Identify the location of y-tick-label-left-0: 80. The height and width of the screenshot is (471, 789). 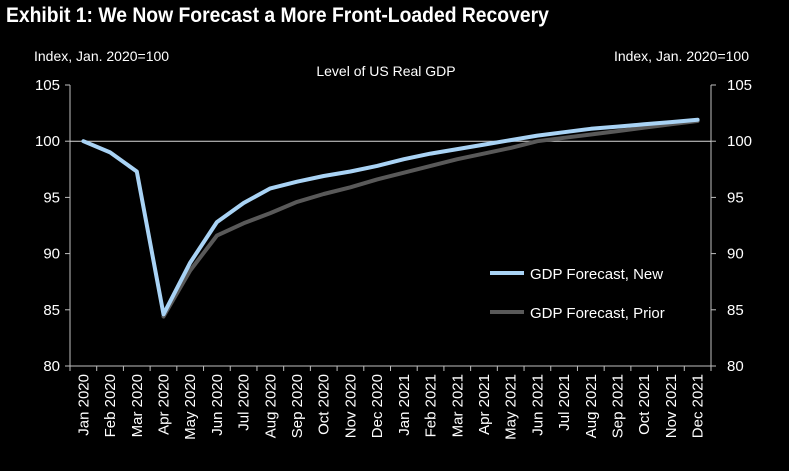
(51, 366).